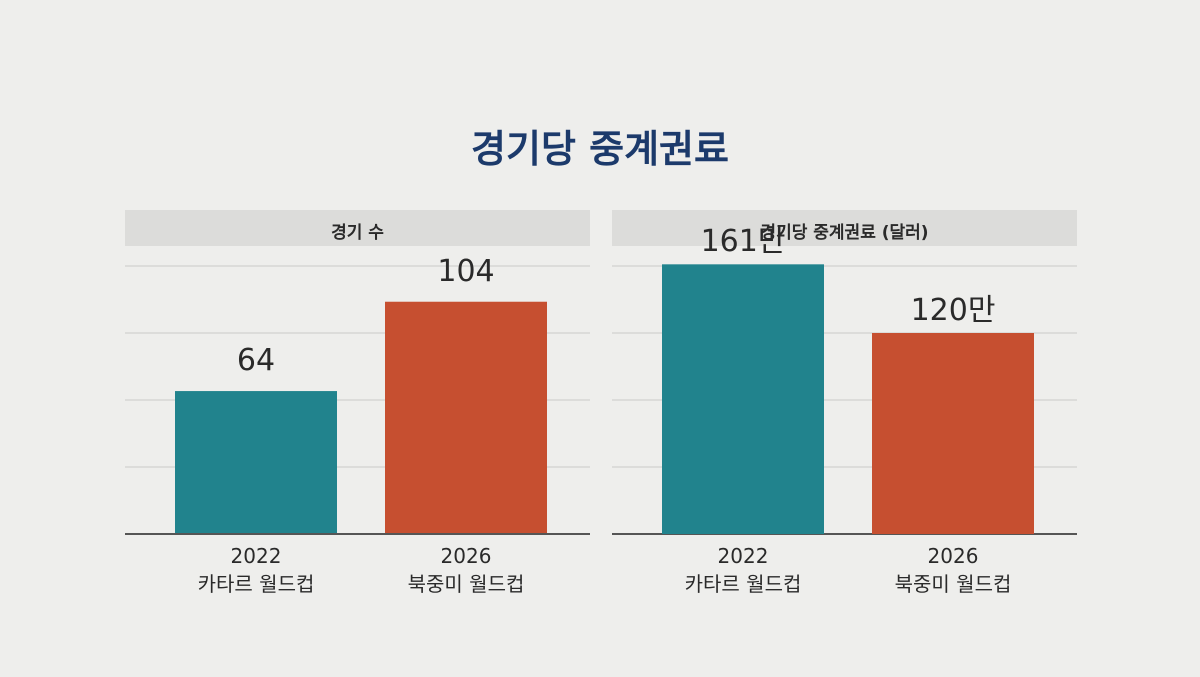  Describe the element at coordinates (466, 271) in the screenshot. I see `value-label: 104` at that location.